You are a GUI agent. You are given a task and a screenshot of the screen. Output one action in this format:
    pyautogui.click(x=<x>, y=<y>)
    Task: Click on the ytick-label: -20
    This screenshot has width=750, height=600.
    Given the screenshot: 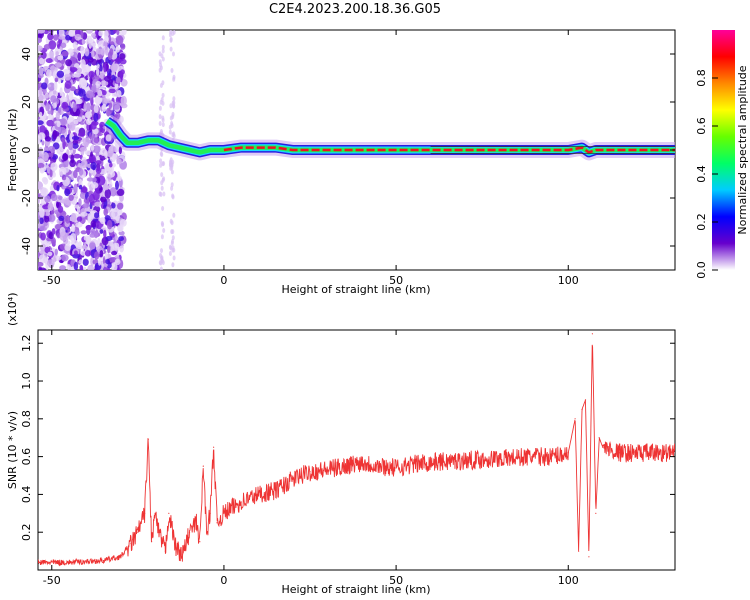 What is the action you would take?
    pyautogui.click(x=26, y=198)
    